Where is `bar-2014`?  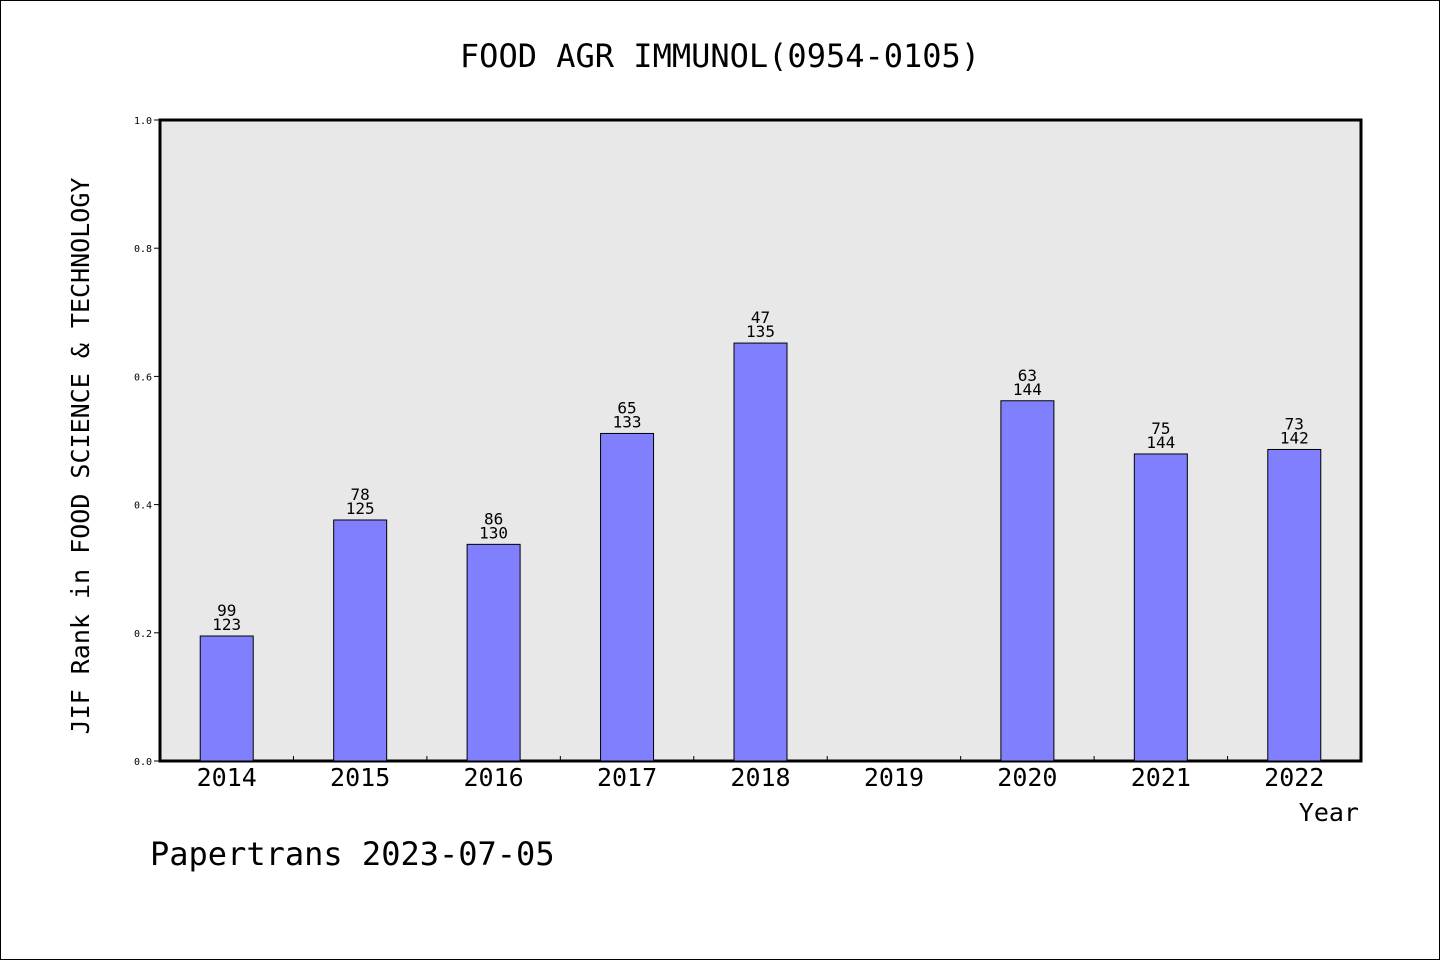 bar-2014 is located at coordinates (226, 698).